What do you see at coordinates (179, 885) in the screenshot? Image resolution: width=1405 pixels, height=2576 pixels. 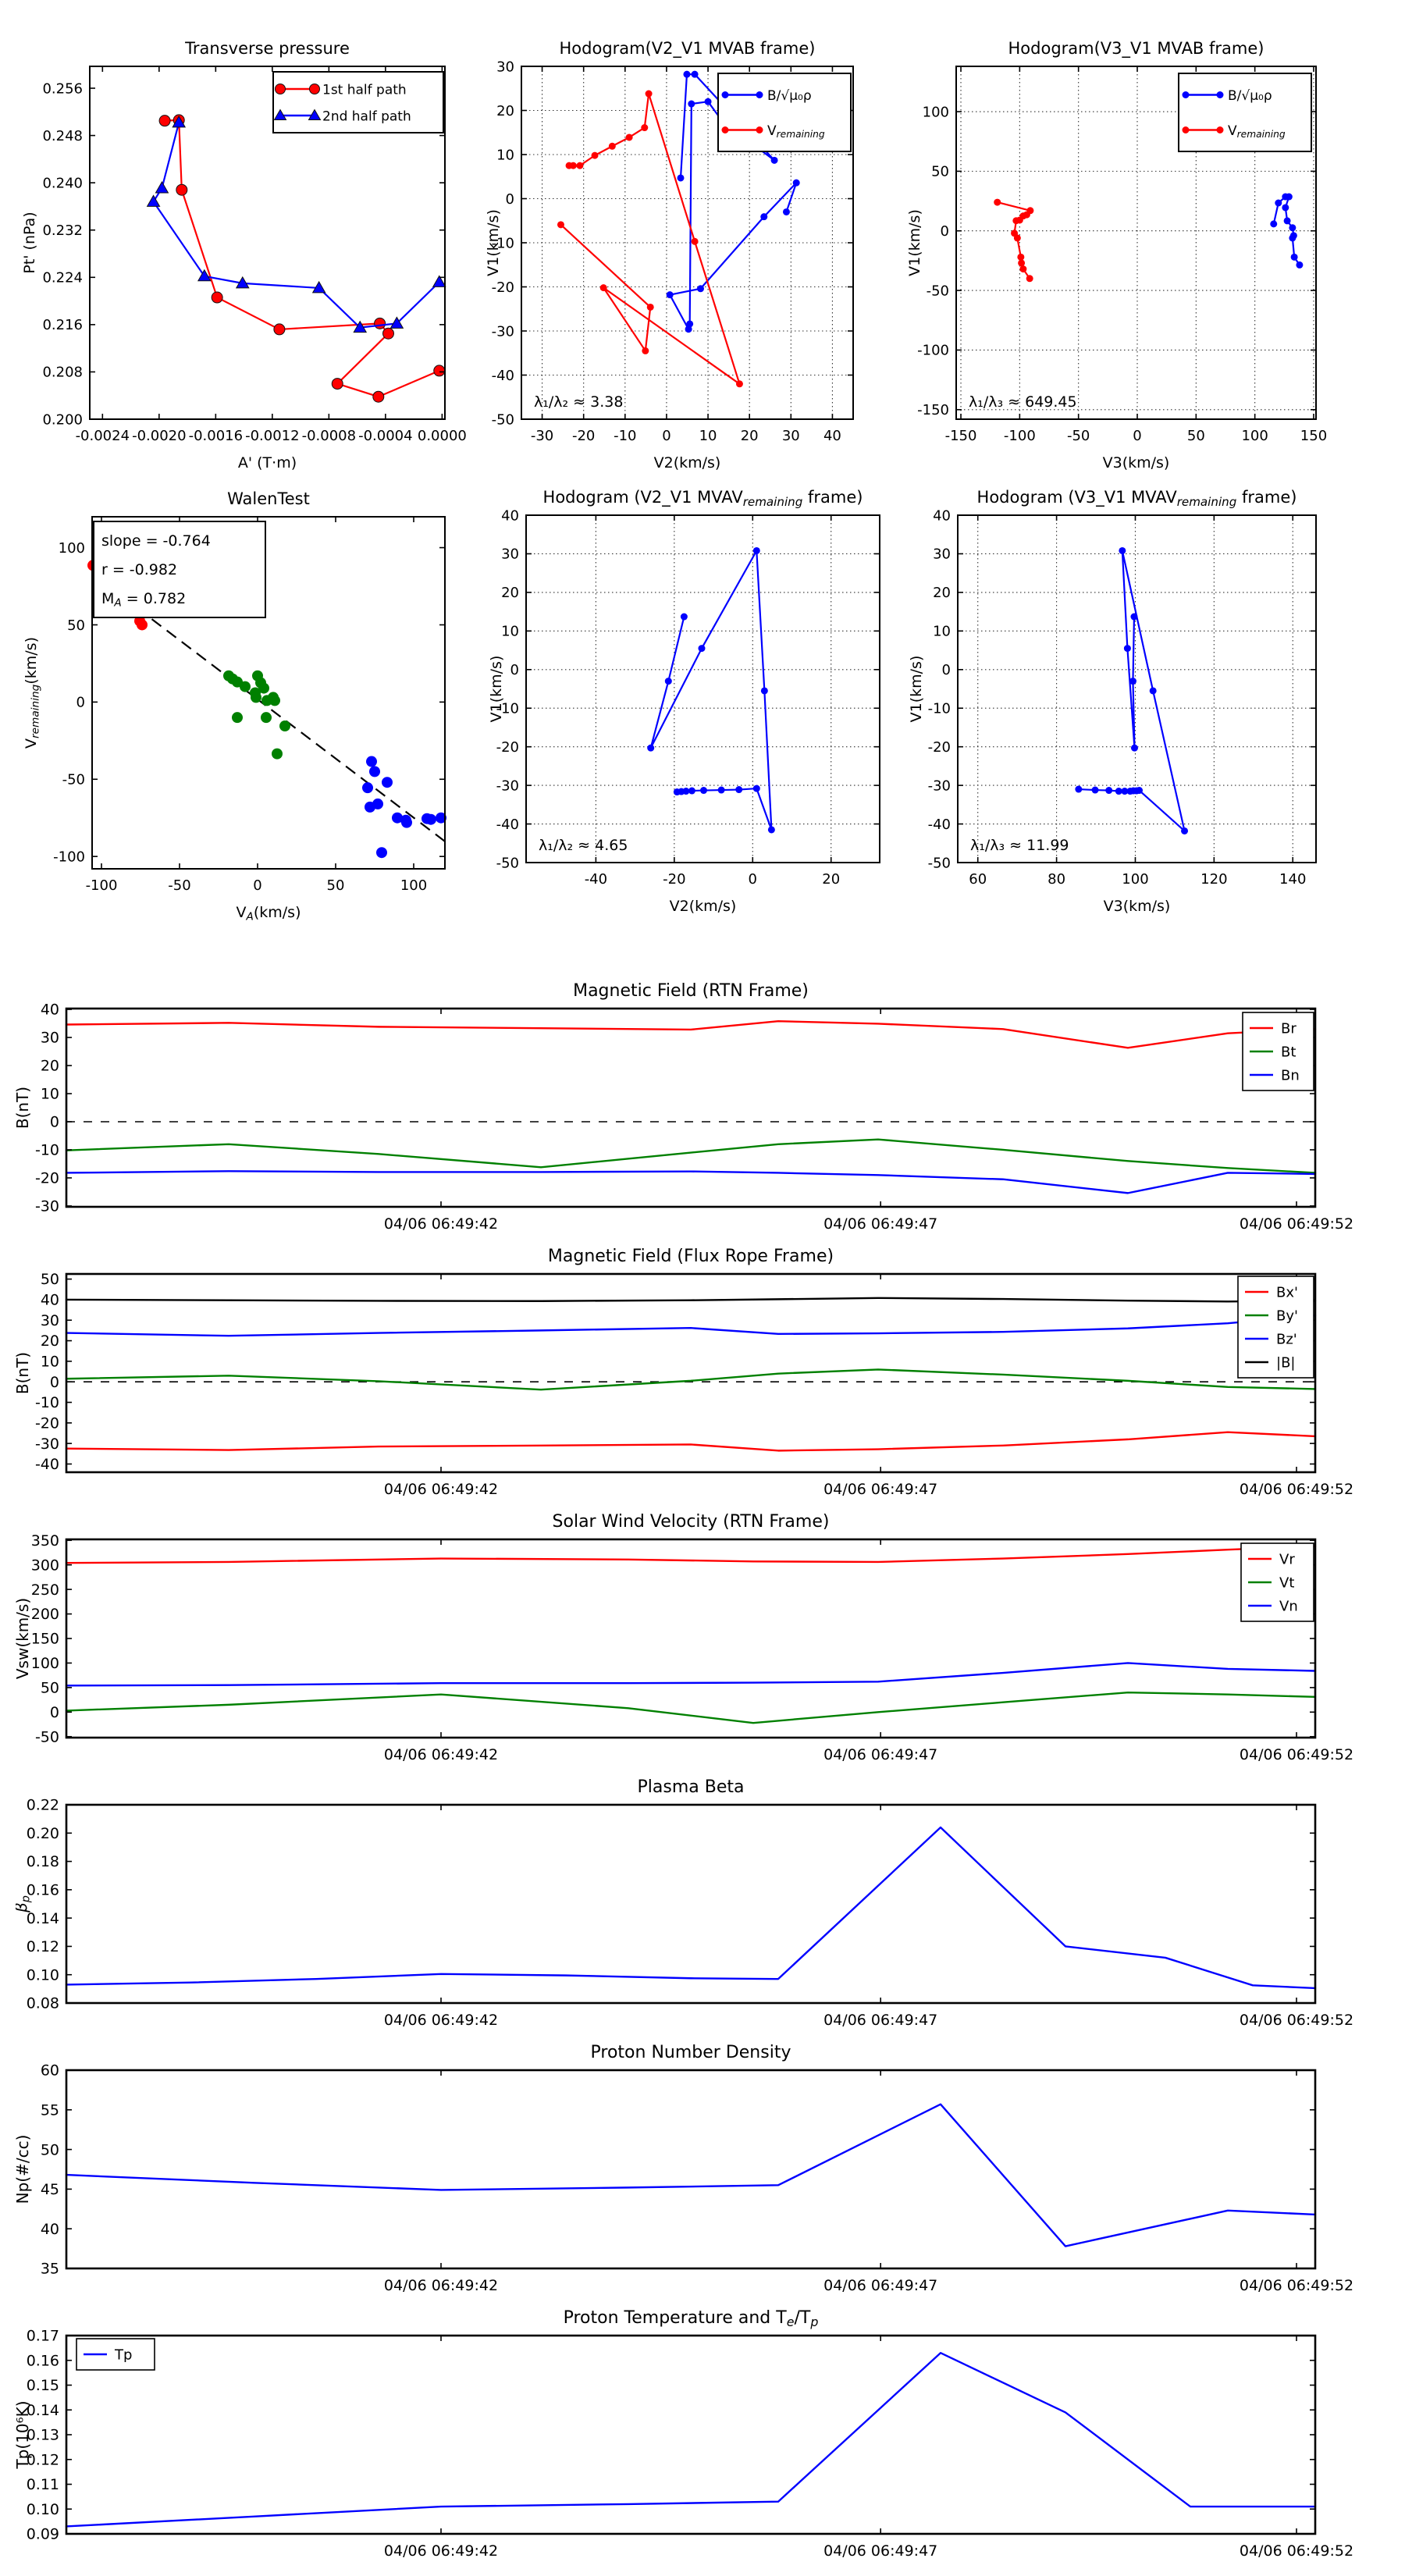 I see `x-tick-label: -50` at bounding box center [179, 885].